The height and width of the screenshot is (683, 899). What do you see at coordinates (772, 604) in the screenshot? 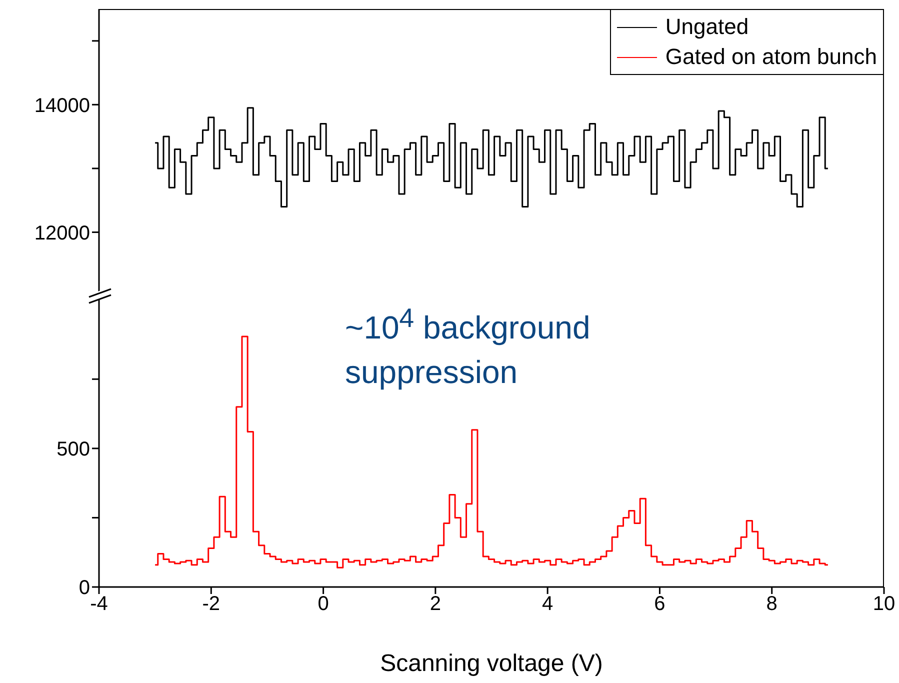
I see `x-tick-label: 8` at bounding box center [772, 604].